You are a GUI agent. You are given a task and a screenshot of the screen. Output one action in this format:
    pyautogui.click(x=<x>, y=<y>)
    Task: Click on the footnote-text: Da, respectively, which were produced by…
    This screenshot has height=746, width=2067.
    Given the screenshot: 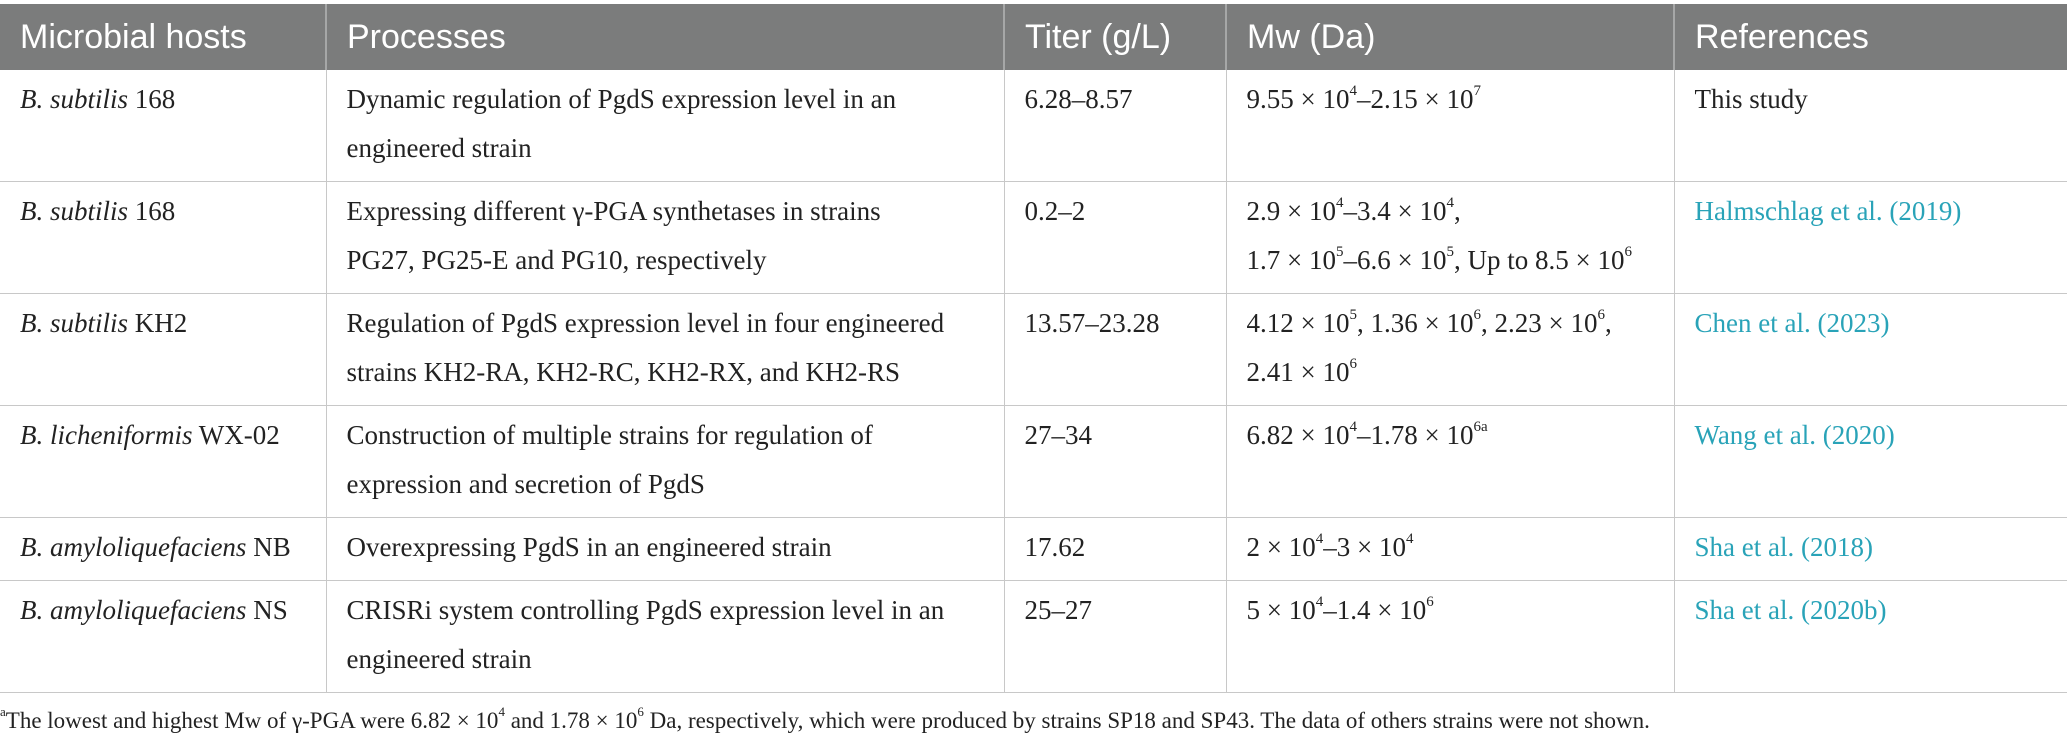 What is the action you would take?
    pyautogui.click(x=1146, y=720)
    